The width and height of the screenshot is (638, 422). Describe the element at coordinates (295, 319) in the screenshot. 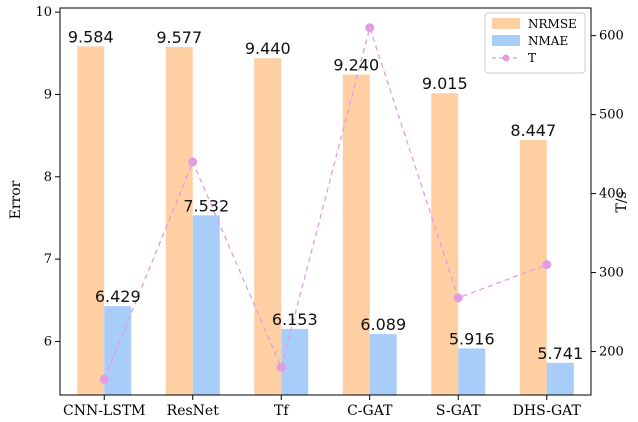

I see `value-label-nmae-2: 6.153` at that location.